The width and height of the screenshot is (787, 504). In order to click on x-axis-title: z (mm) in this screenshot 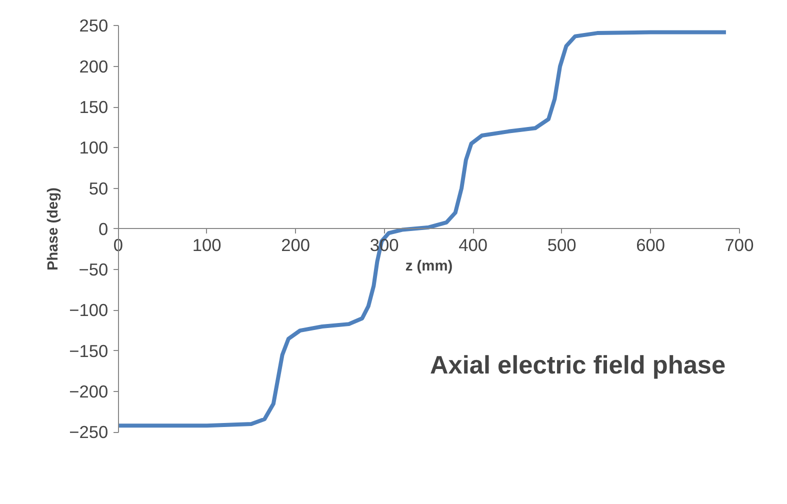, I will do `click(429, 266)`.